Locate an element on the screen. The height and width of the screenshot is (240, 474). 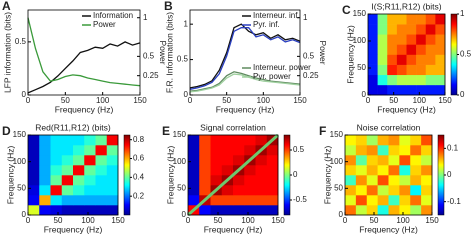
colorbar-tick-label: -0.5 is located at coordinates (300, 199).